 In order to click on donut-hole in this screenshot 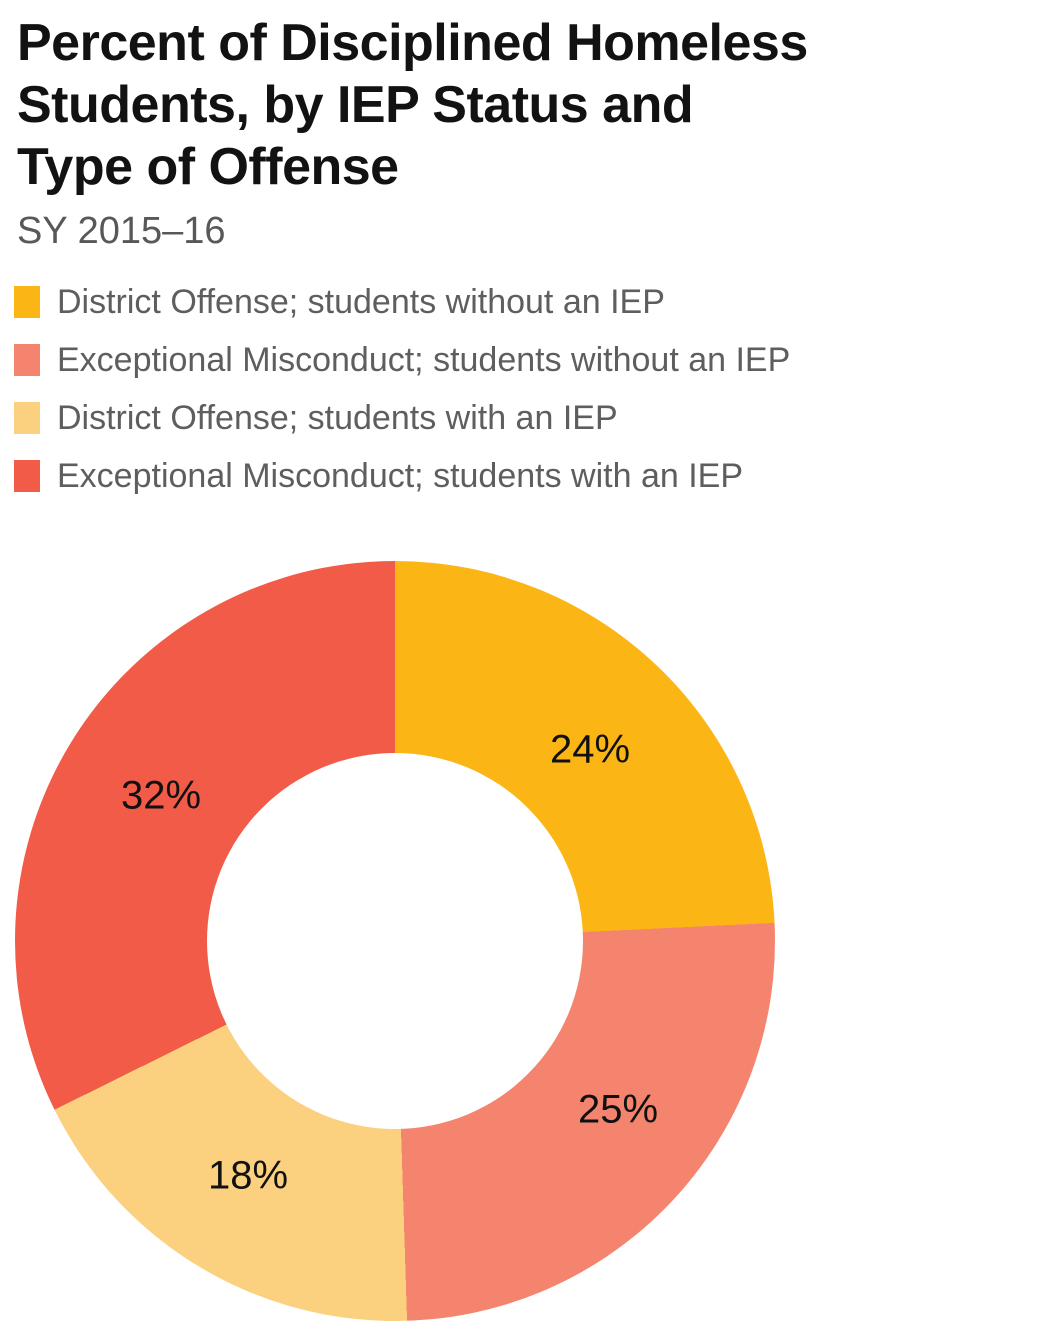, I will do `click(395, 941)`.